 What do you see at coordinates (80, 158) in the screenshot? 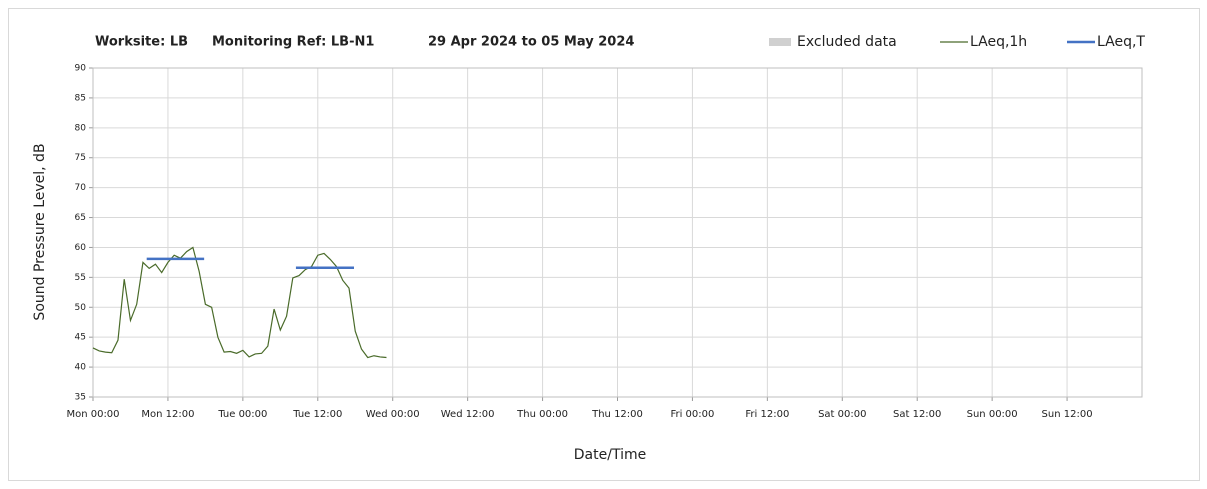
I see `y-tick-label: 75` at bounding box center [80, 158].